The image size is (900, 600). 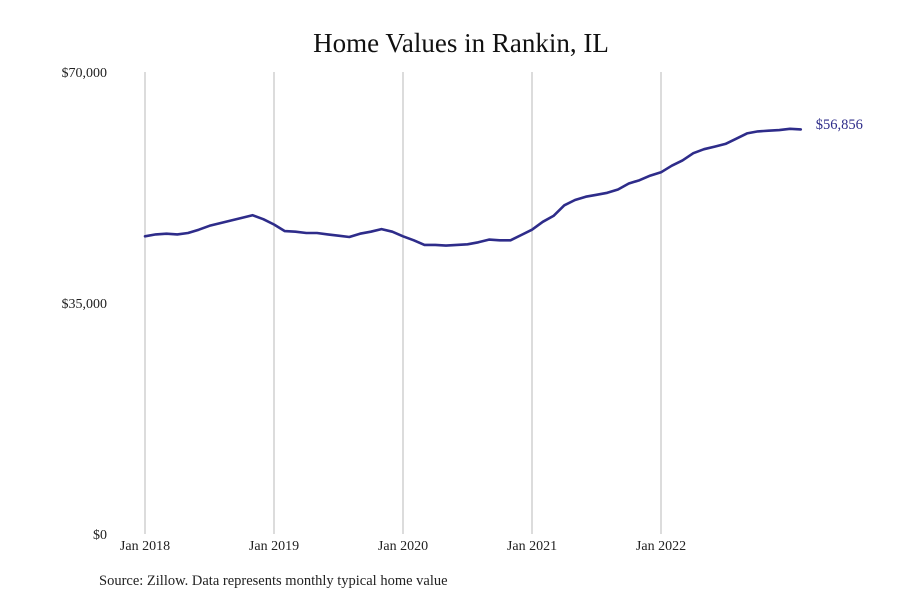 What do you see at coordinates (100, 535) in the screenshot?
I see `y-tick-label: $0` at bounding box center [100, 535].